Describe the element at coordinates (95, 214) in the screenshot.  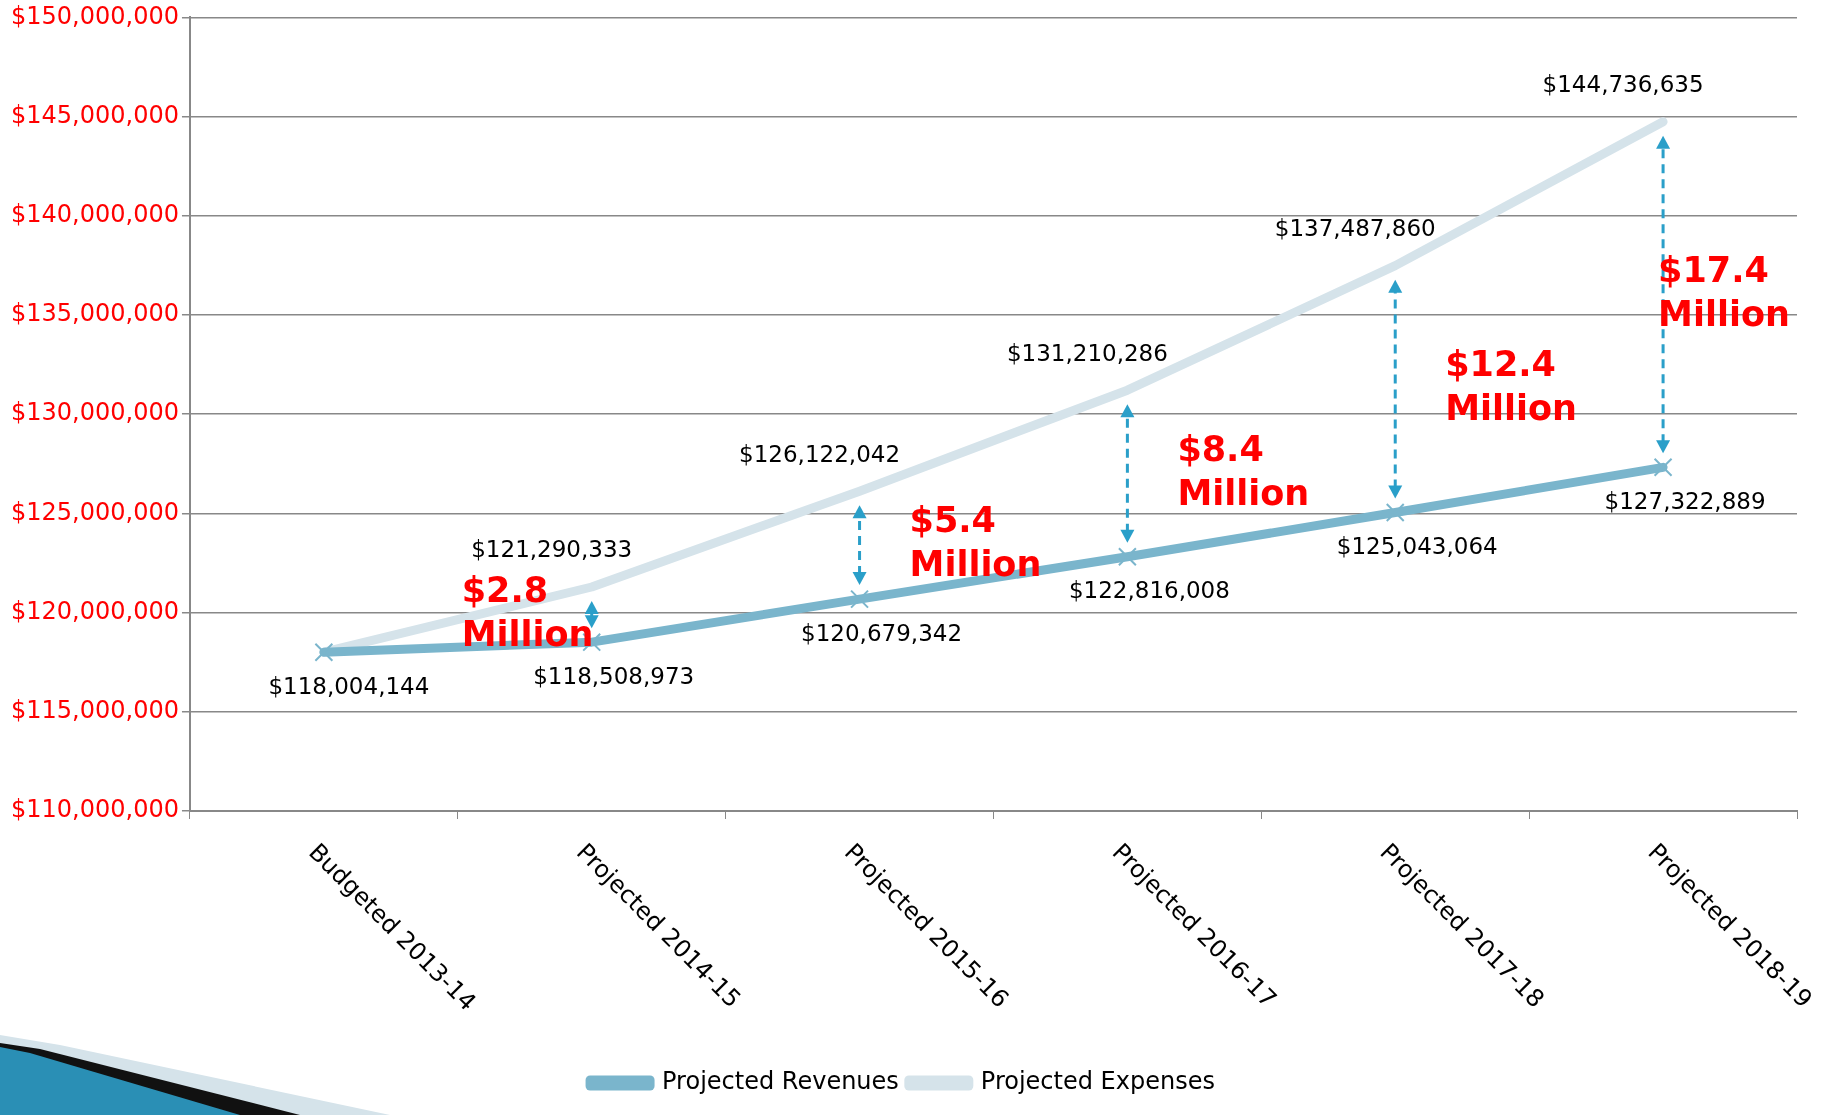
I see `y-tick-label: $140,000,000` at that location.